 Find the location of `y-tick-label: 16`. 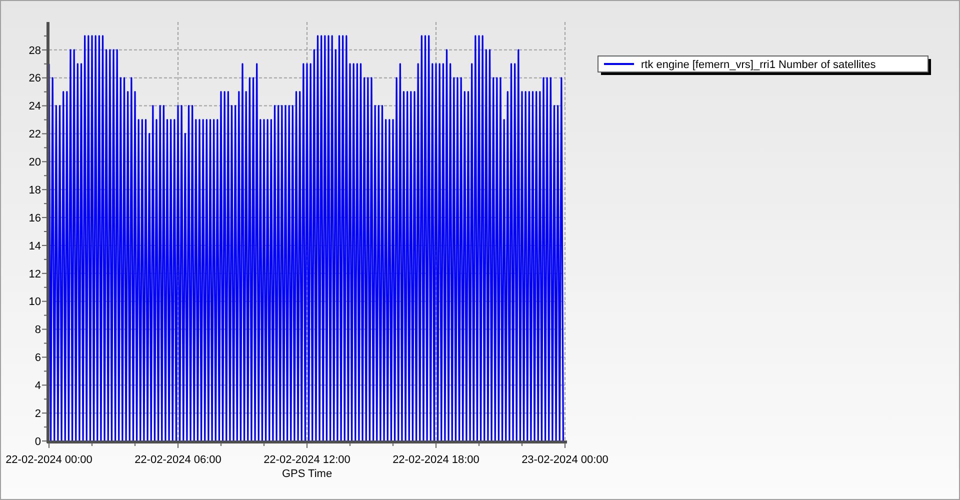

y-tick-label: 16 is located at coordinates (34, 218).